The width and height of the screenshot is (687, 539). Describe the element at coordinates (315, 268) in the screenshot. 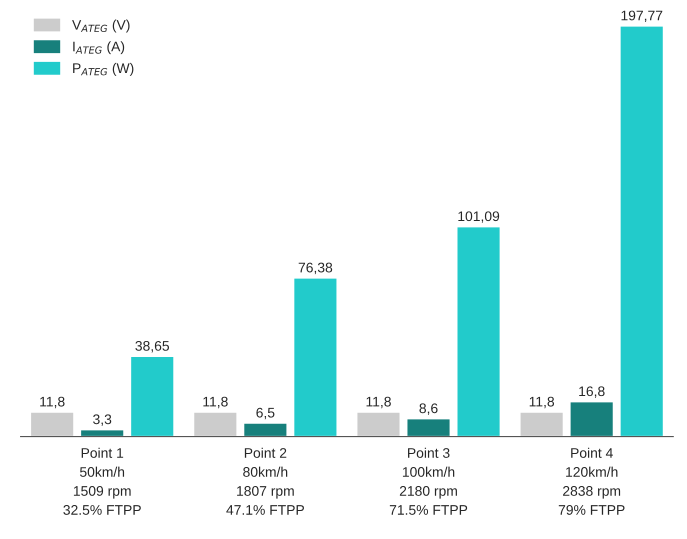

I see `data-label: 76,38` at that location.